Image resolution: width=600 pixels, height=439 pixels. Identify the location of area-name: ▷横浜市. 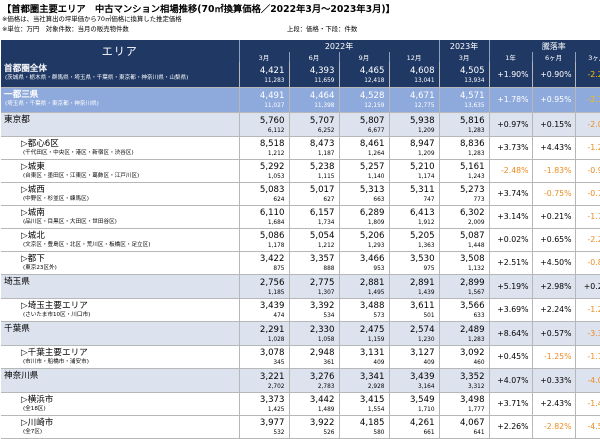
(37, 399).